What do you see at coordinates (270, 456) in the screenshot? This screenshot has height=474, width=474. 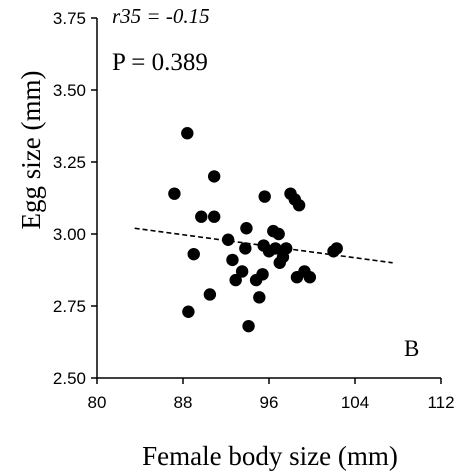 I see `x-axis-title: Female body size (mm)` at bounding box center [270, 456].